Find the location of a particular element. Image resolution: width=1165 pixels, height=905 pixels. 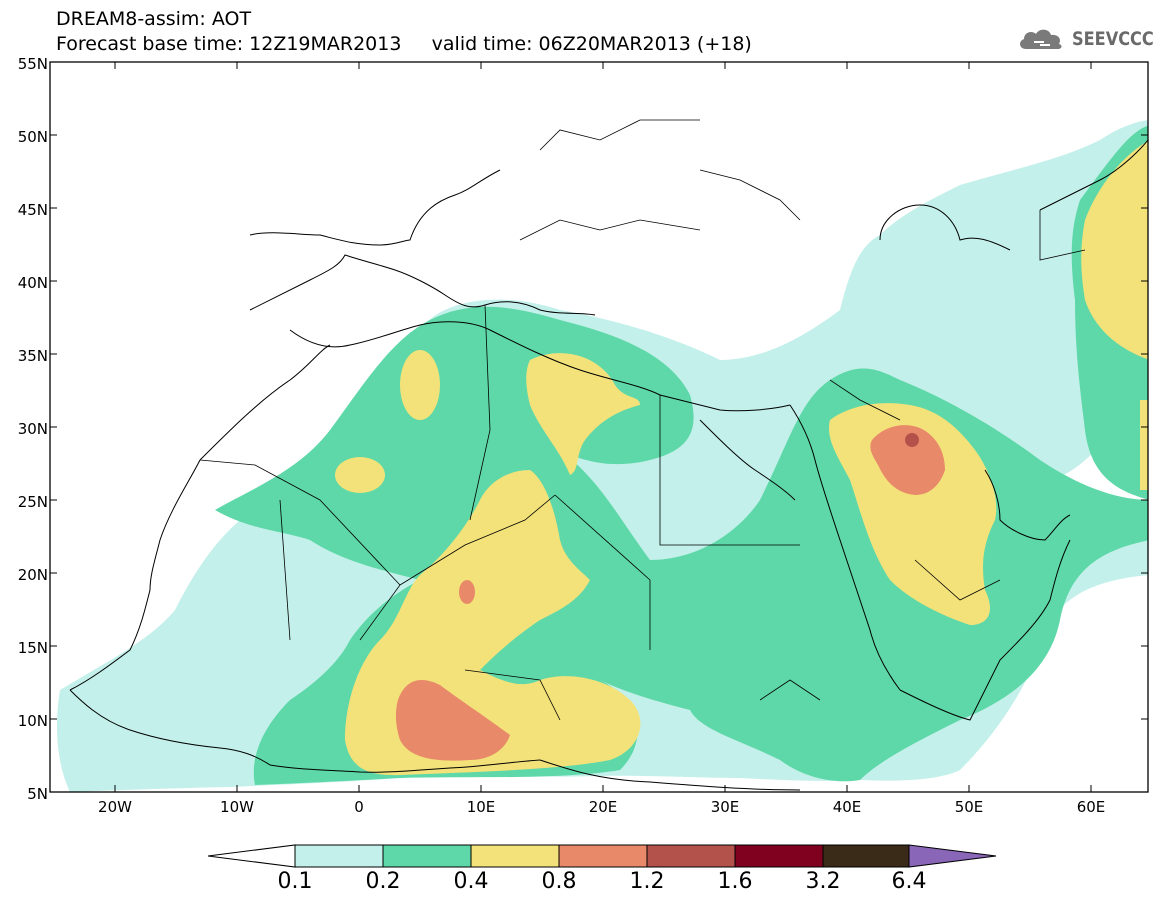

aot-band-1.2-1.6 is located at coordinates (912, 440).